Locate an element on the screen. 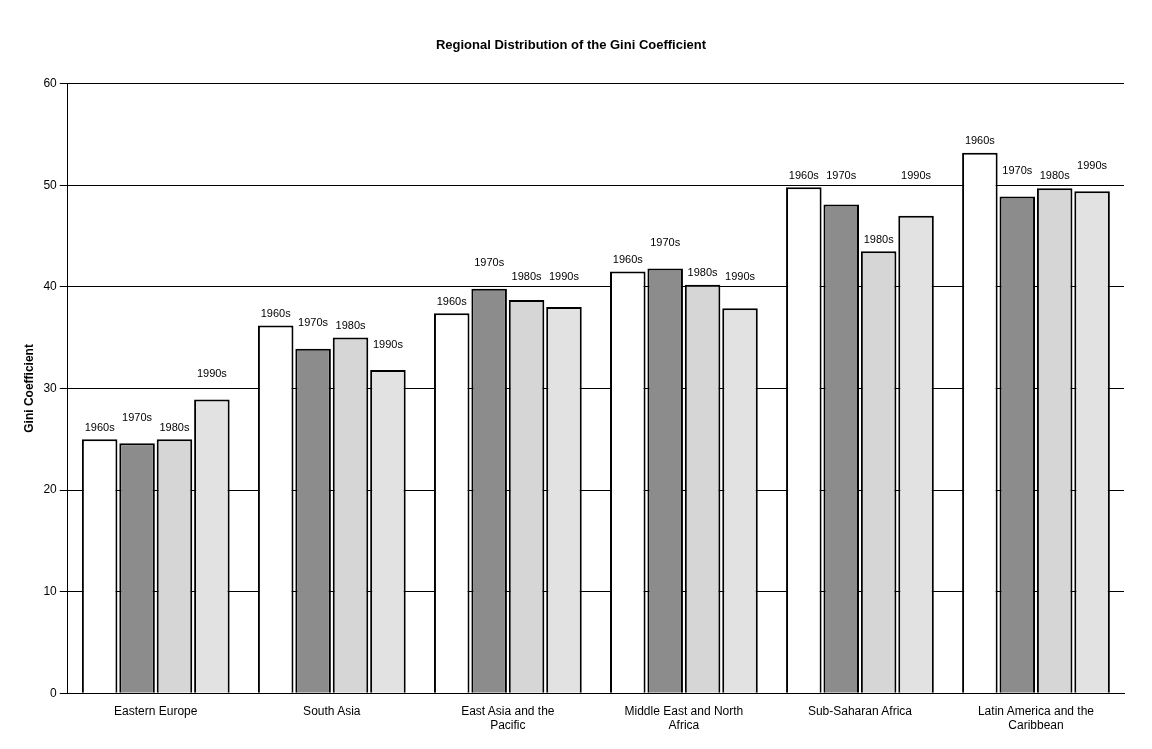 The image size is (1152, 749). y-axis-title: Gini Coefficient is located at coordinates (28, 388).